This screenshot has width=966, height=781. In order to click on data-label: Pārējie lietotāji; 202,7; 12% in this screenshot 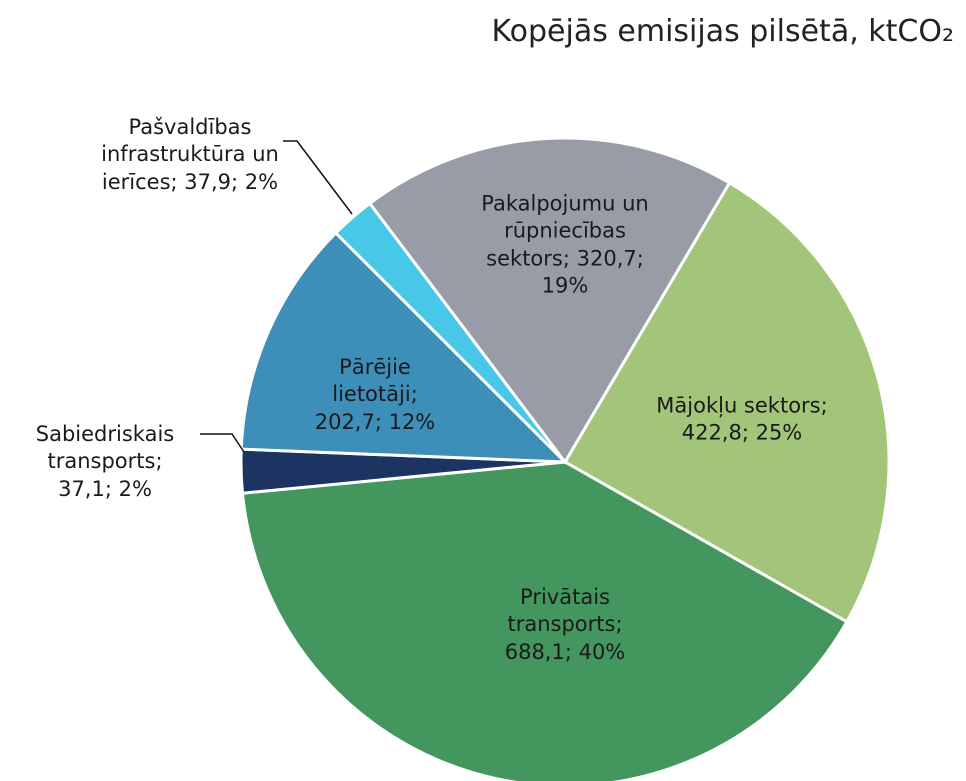, I will do `click(375, 395)`.